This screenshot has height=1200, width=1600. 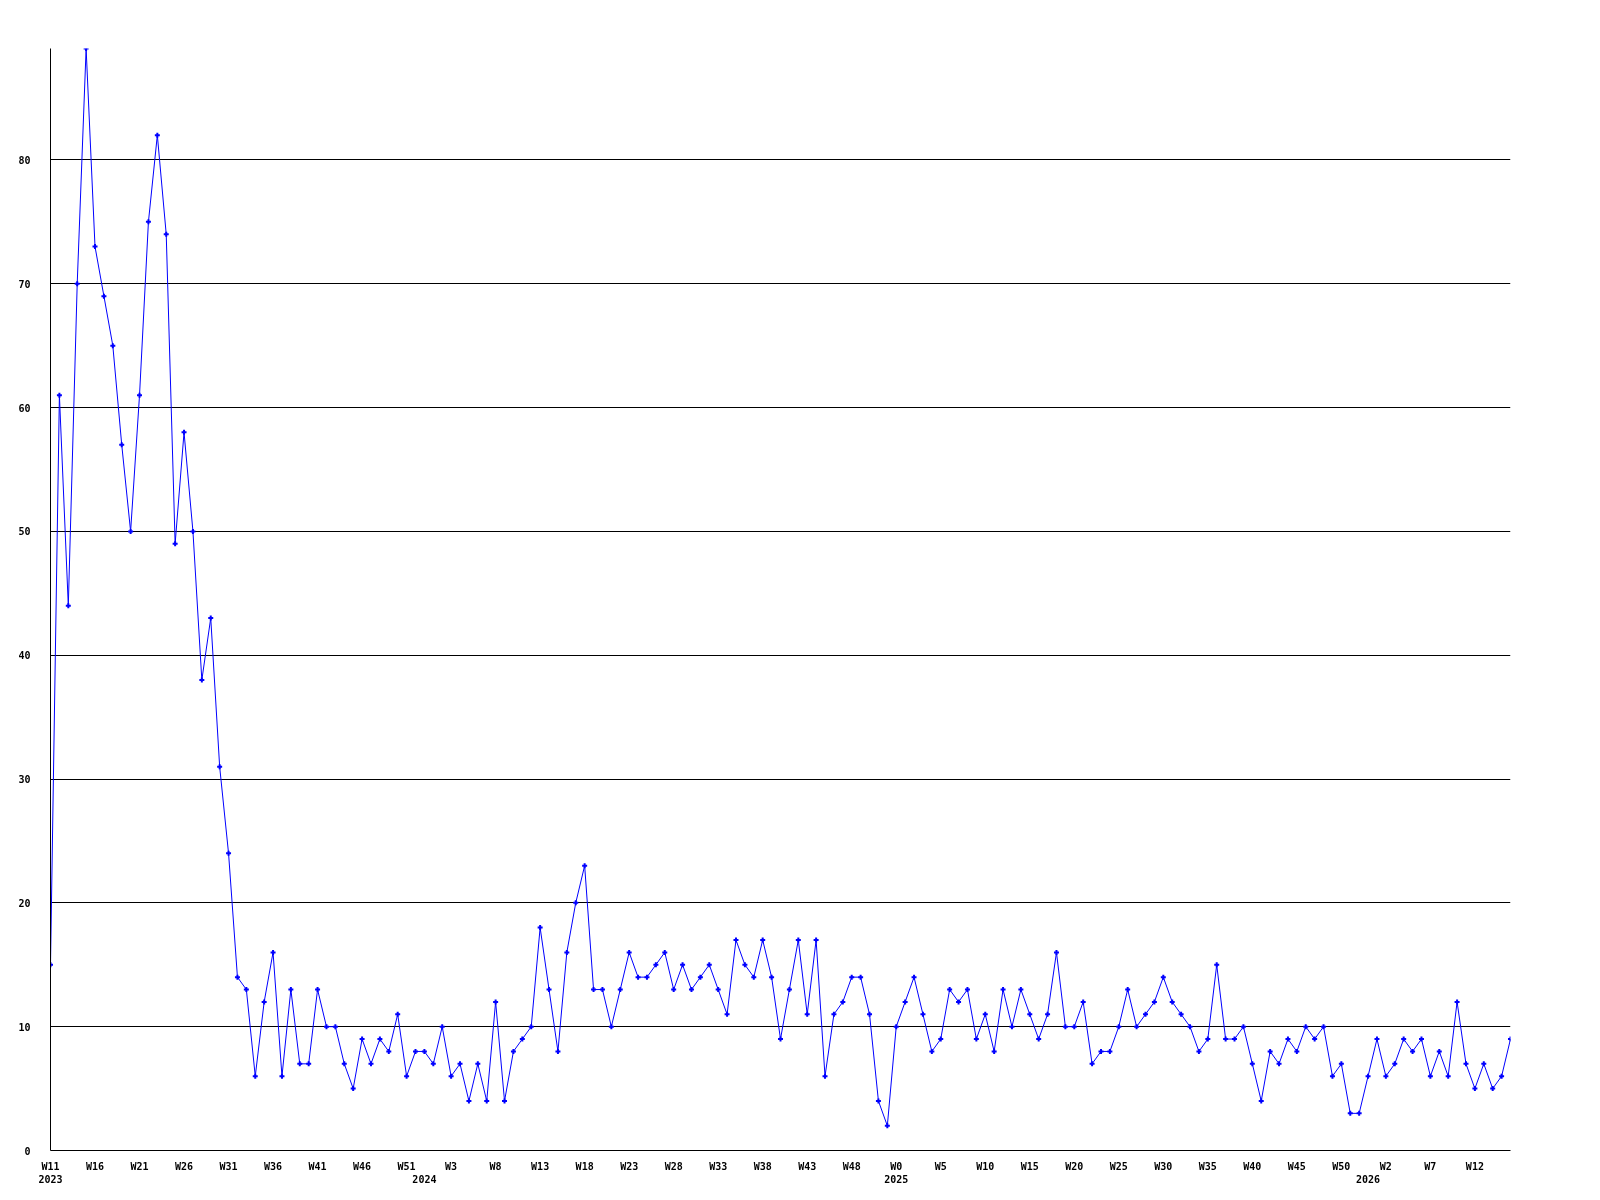 I want to click on x-tick-label: W20, so click(x=1074, y=1166).